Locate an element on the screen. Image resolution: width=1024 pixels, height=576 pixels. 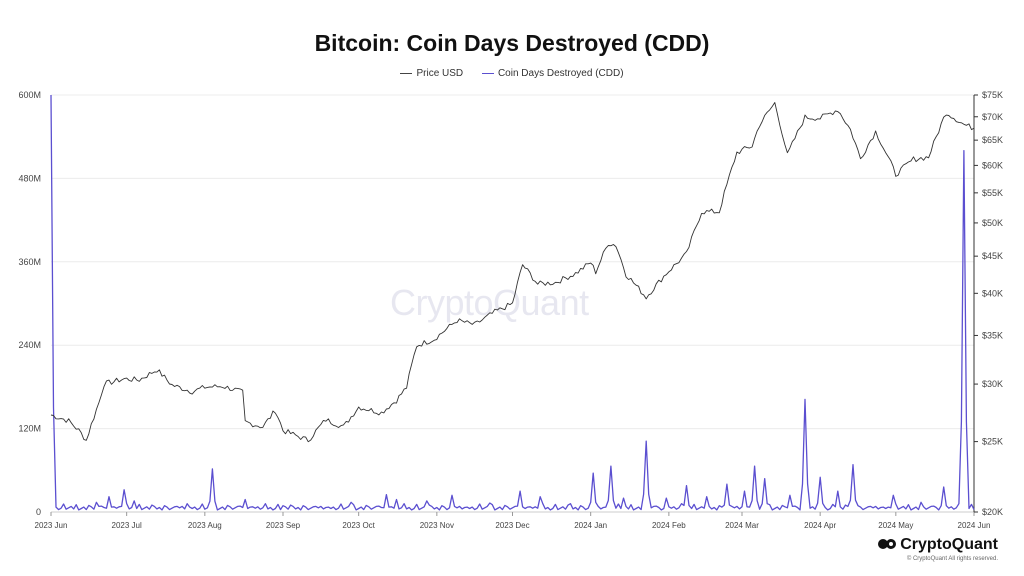
y-right-tick-label: $20K is located at coordinates (992, 512).